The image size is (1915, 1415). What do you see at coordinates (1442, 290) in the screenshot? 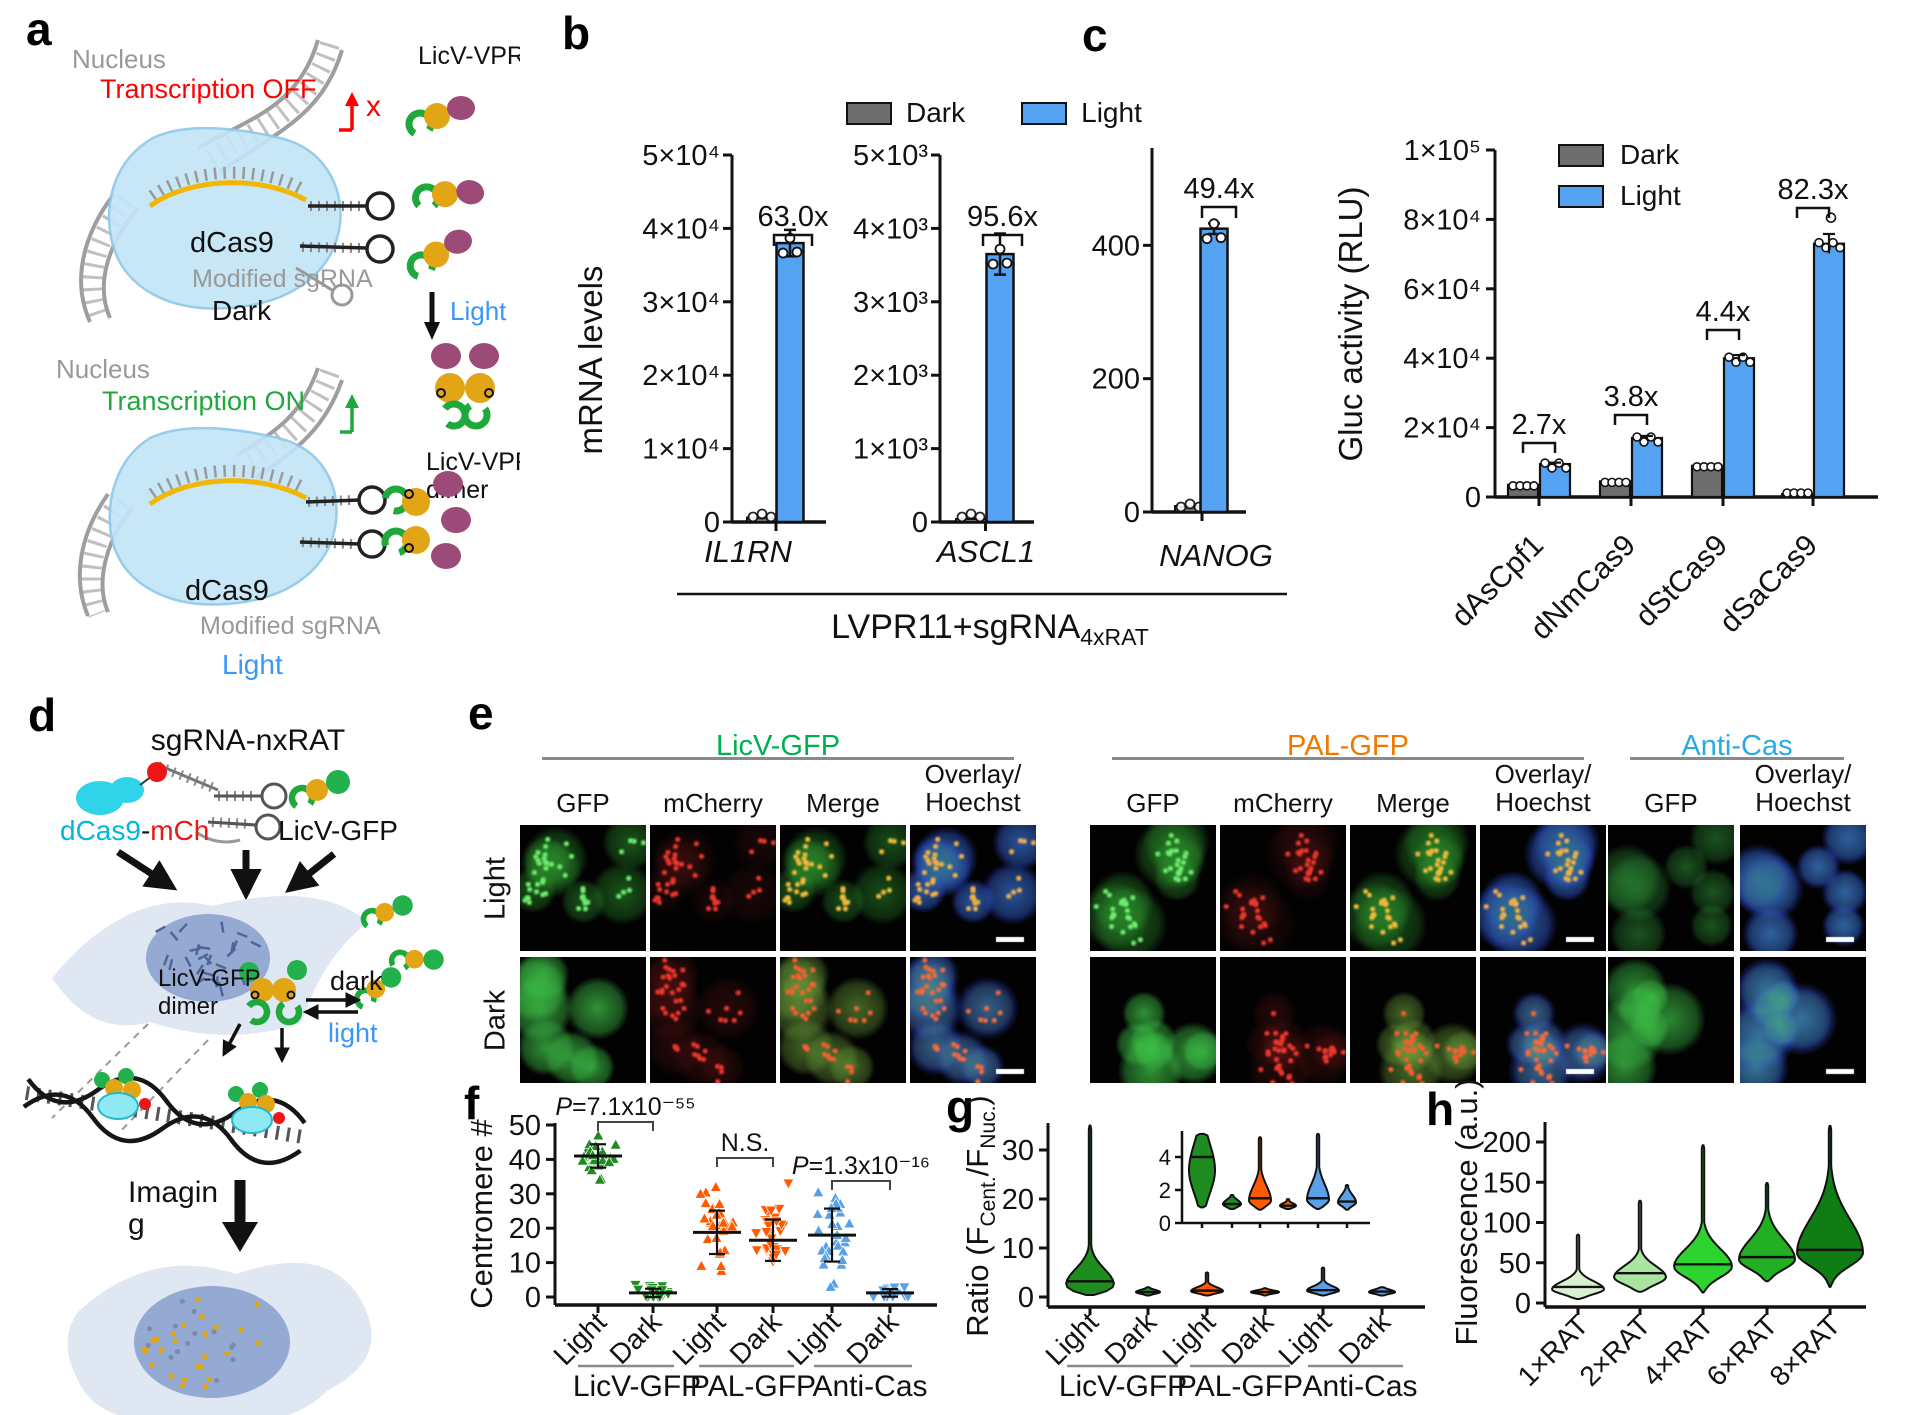
I see `y-tick-label: 6×10⁴` at bounding box center [1442, 290].